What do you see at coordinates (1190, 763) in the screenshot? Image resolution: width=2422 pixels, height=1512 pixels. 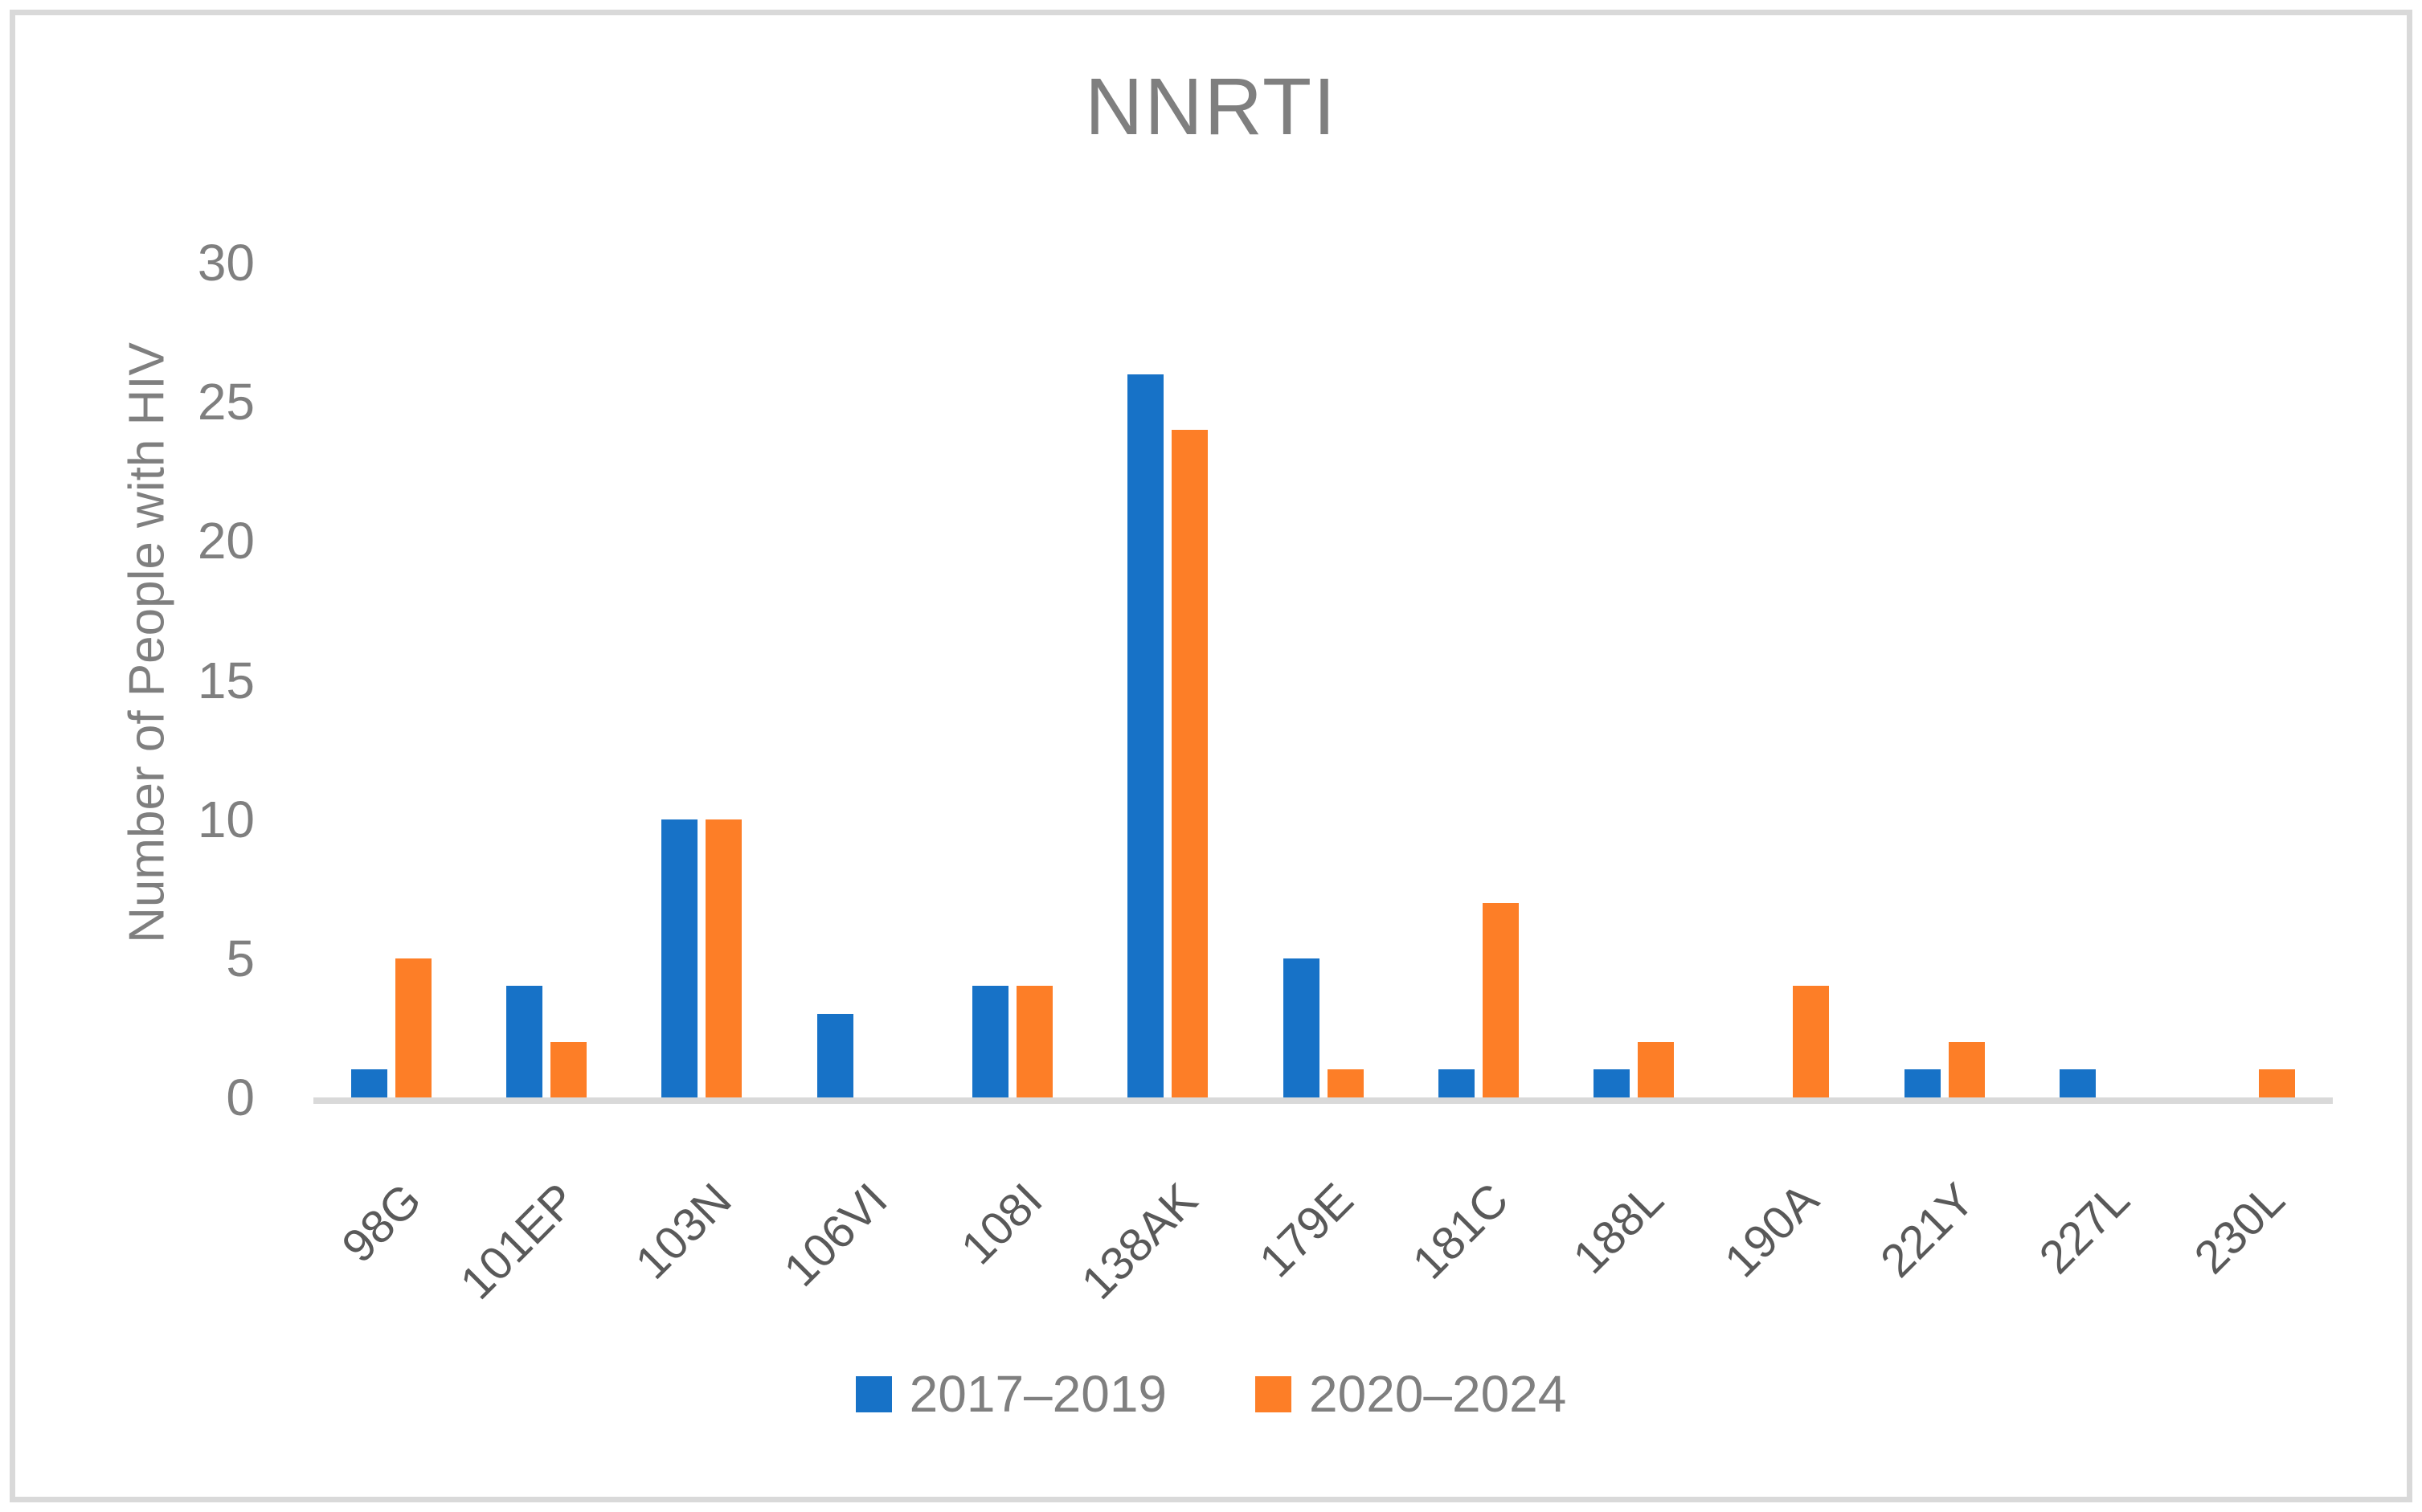 I see `bar-138AK-series2` at bounding box center [1190, 763].